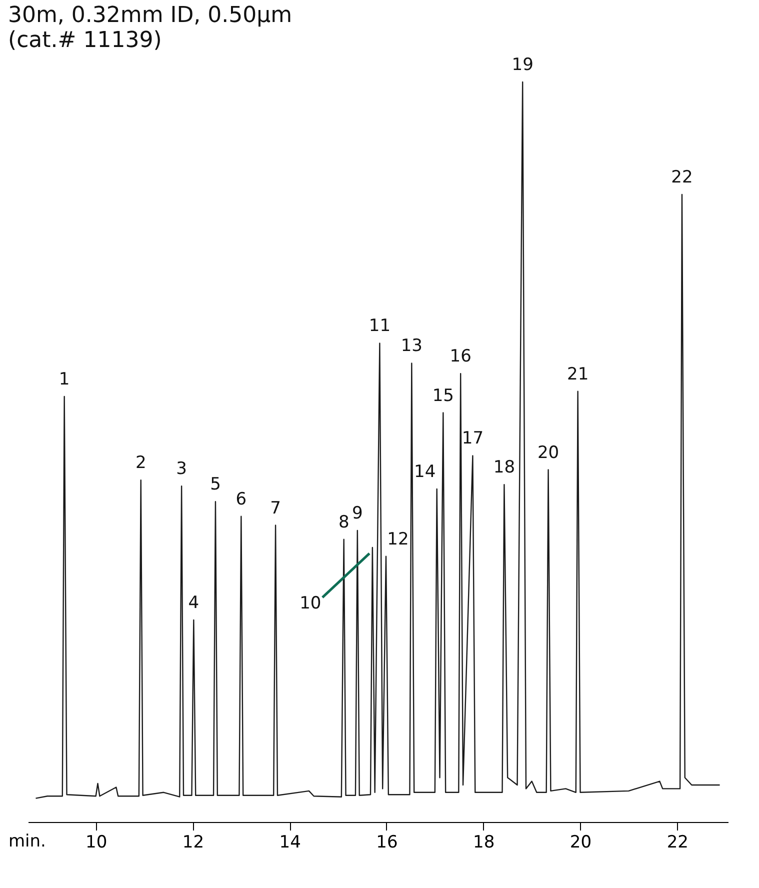 This screenshot has height=888, width=759. What do you see at coordinates (523, 65) in the screenshot?
I see `annotation: 19` at bounding box center [523, 65].